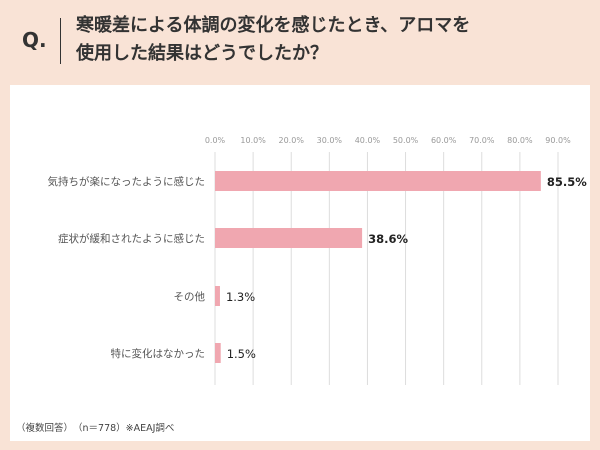 This screenshot has height=450, width=600. Describe the element at coordinates (444, 140) in the screenshot. I see `x-tick-label: 60.0%` at that location.